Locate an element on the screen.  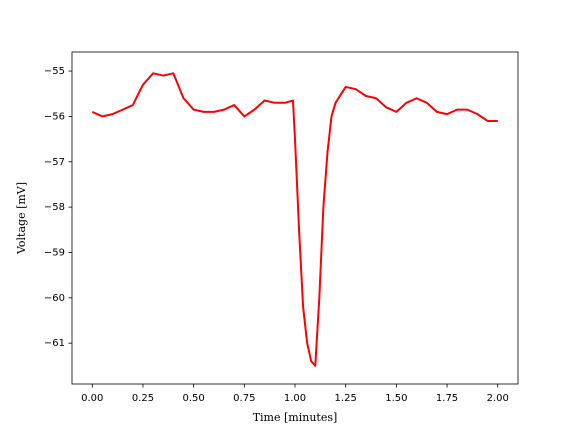
x-tick-label: 1.75 is located at coordinates (447, 398).